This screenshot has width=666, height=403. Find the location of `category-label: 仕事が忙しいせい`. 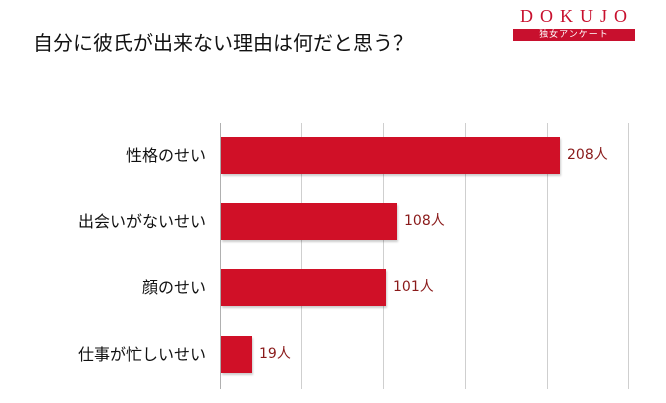

category-label: 仕事が忙しいせい is located at coordinates (141, 354).